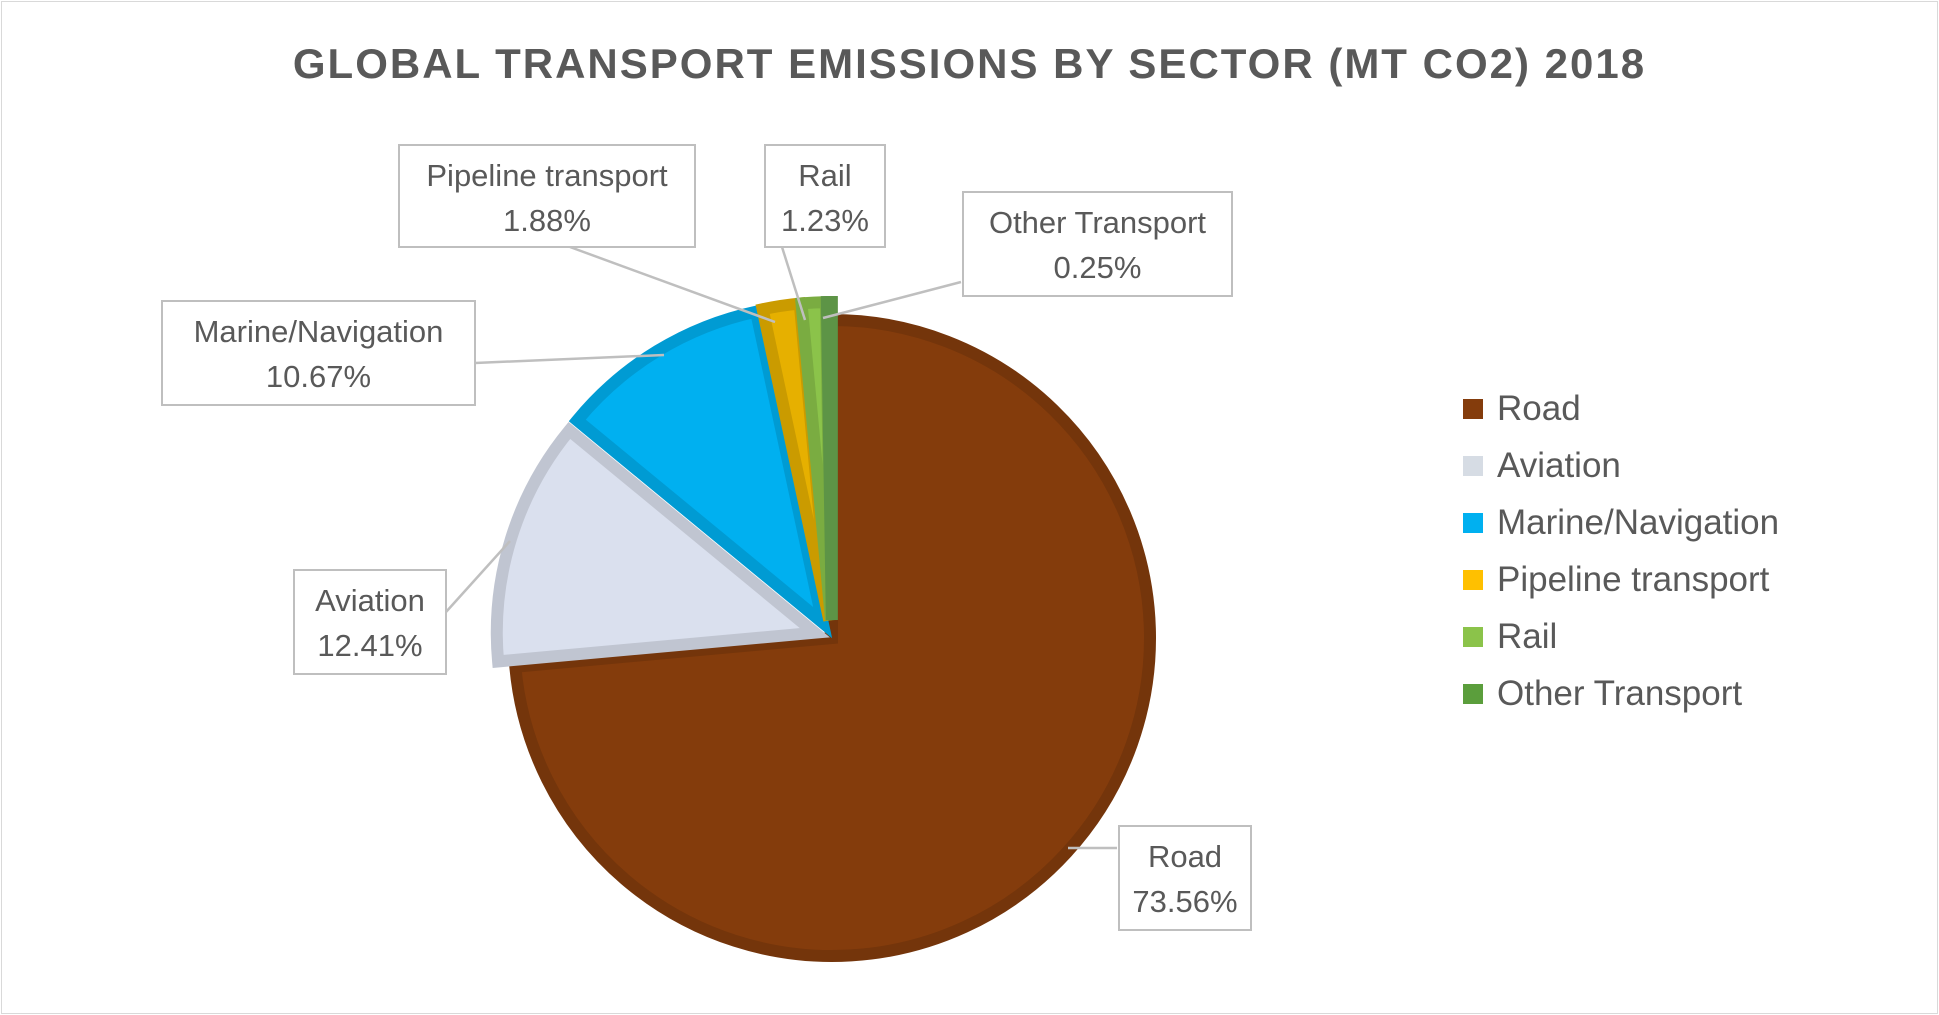  I want to click on leader-line-other-transport, so click(892, 300).